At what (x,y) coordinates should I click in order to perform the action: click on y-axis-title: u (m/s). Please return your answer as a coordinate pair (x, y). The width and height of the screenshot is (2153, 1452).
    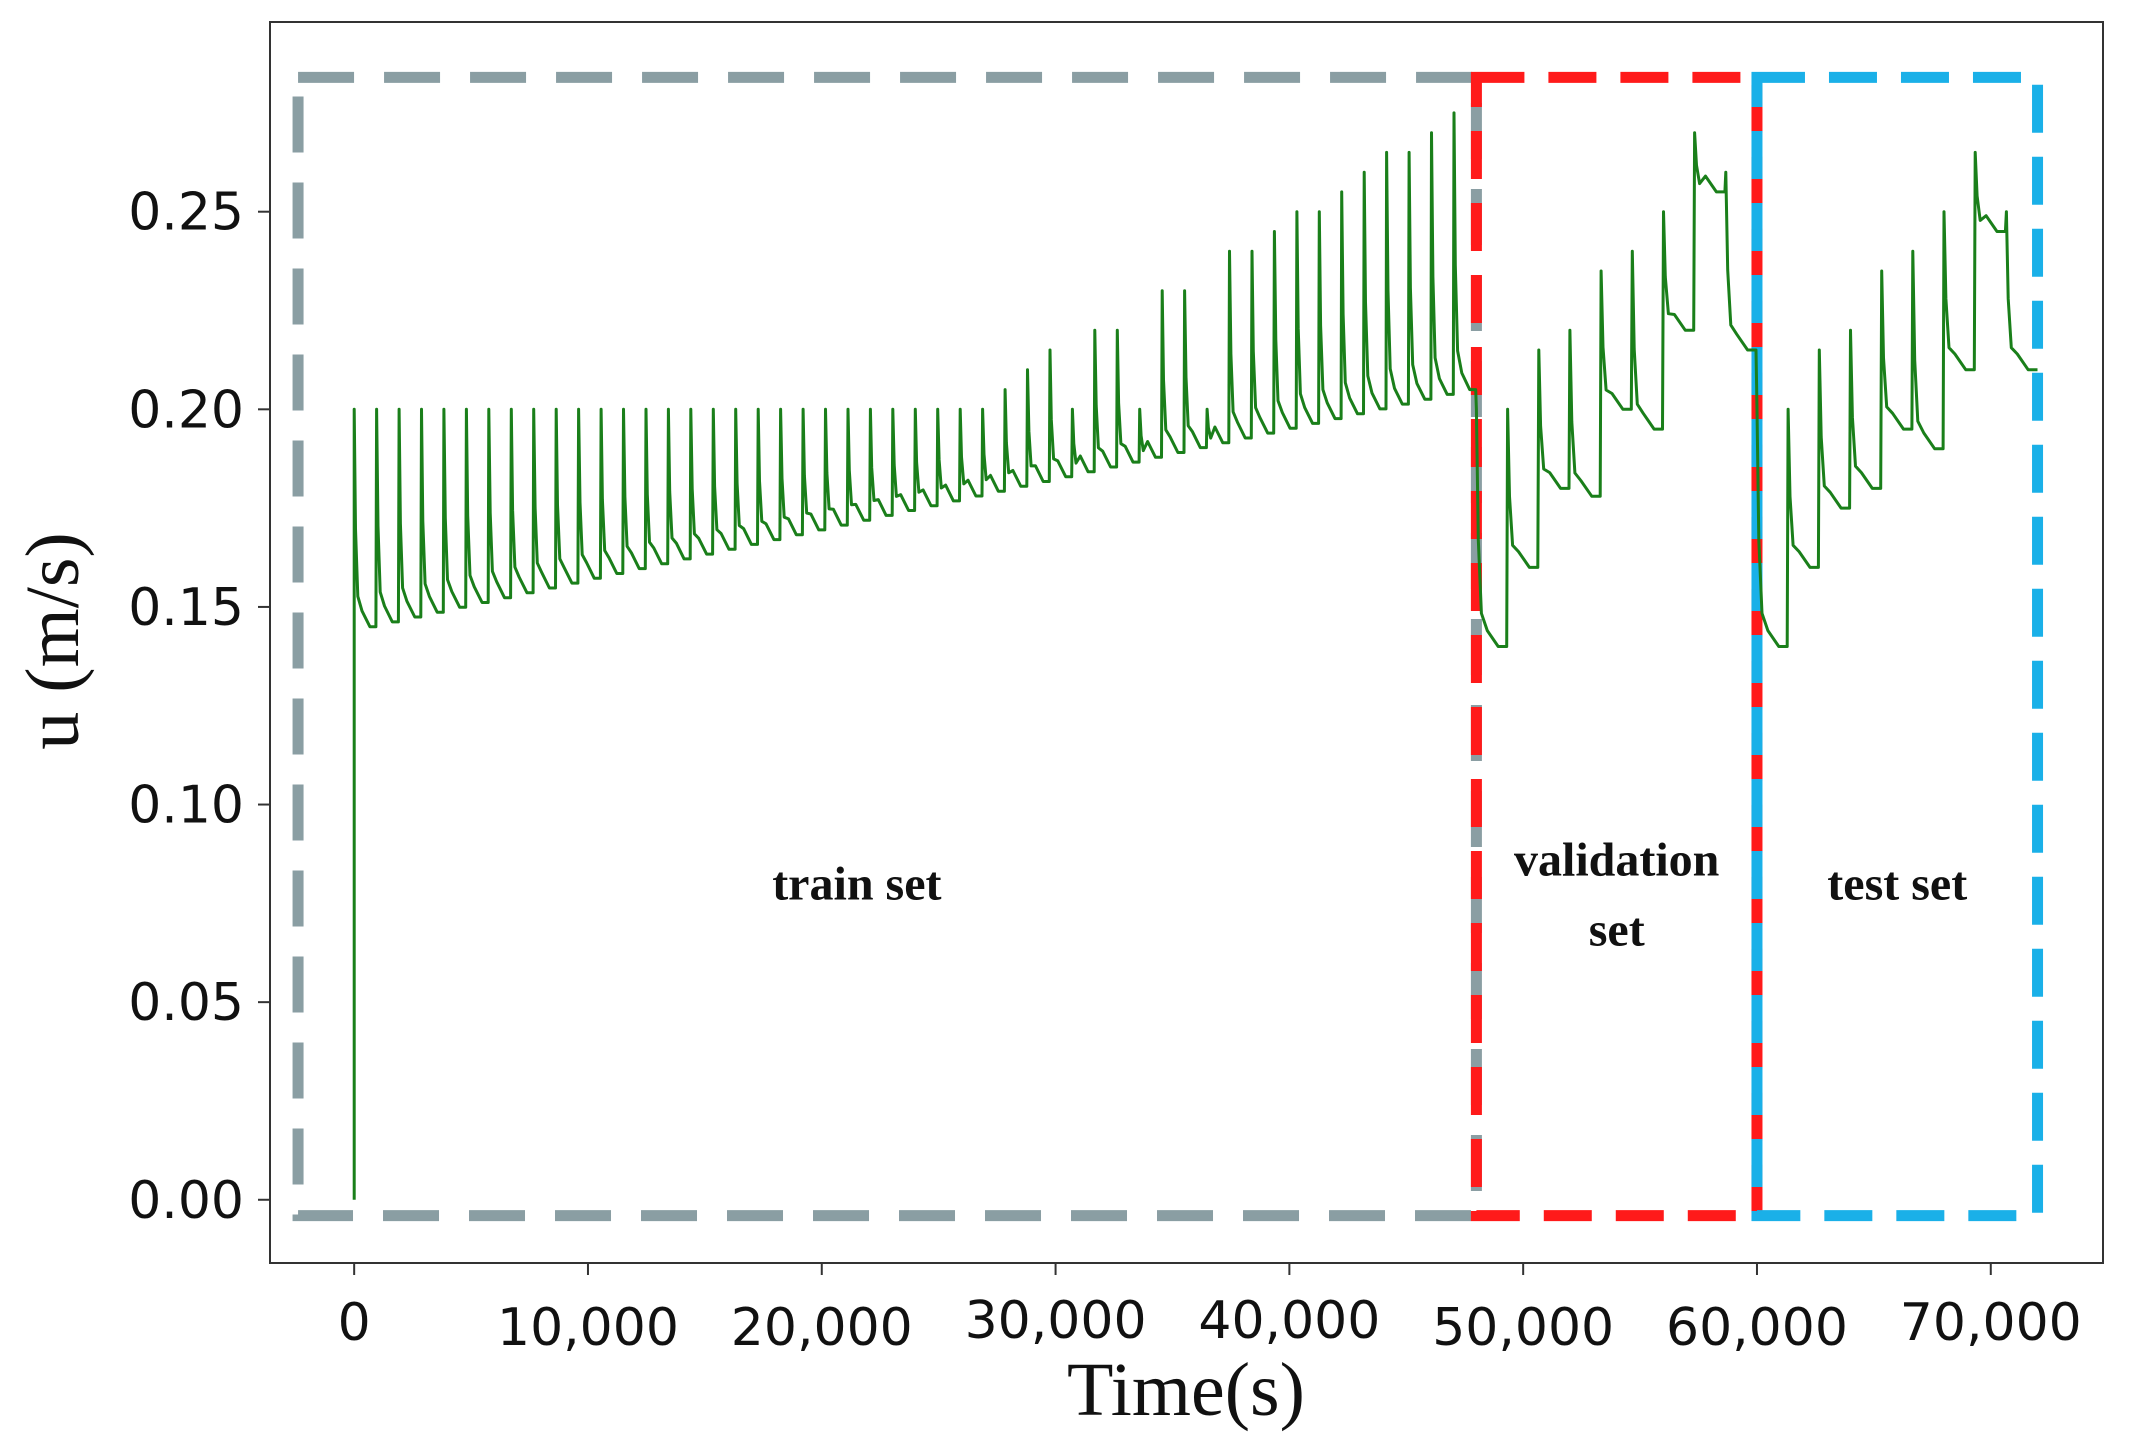
    Looking at the image, I should click on (53, 640).